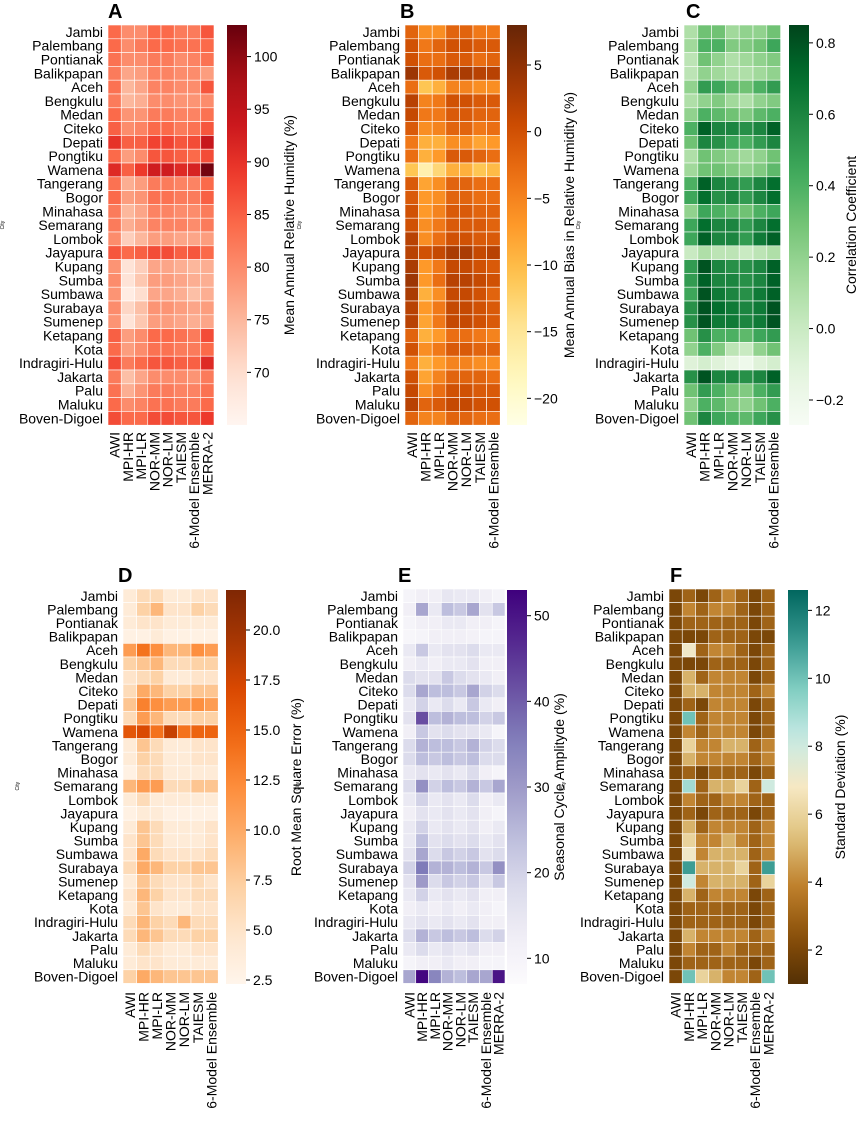 The width and height of the screenshot is (858, 1126). Describe the element at coordinates (364, 46) in the screenshot. I see `city-tick-label: Palembang` at that location.